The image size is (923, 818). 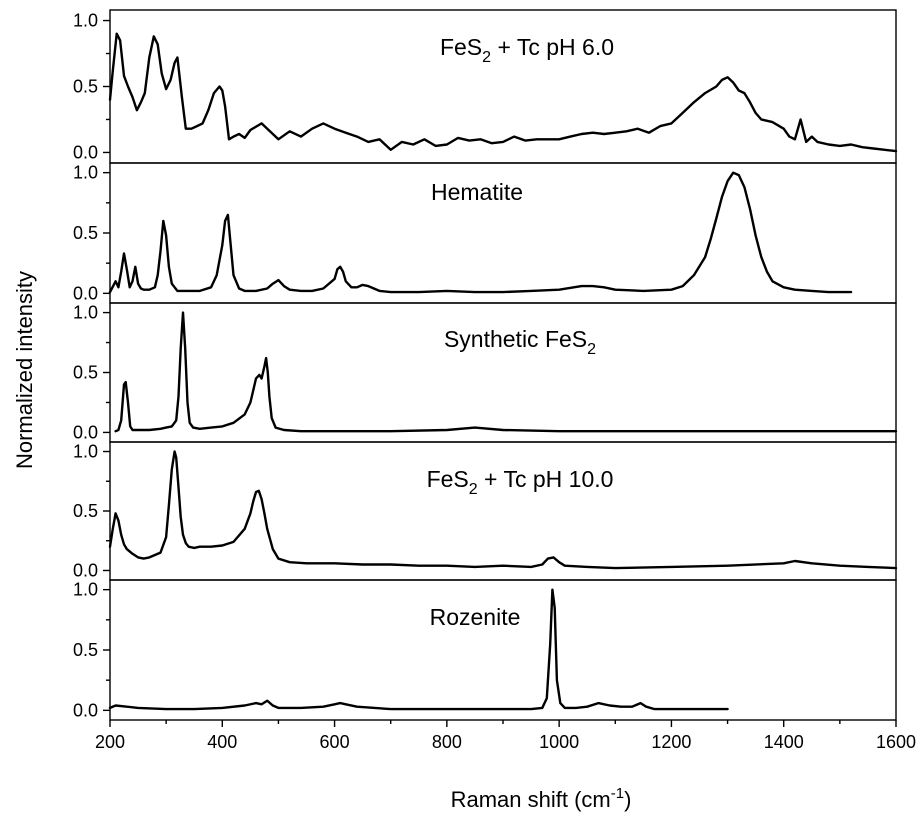 I want to click on x-tick-label: 800, so click(x=447, y=742).